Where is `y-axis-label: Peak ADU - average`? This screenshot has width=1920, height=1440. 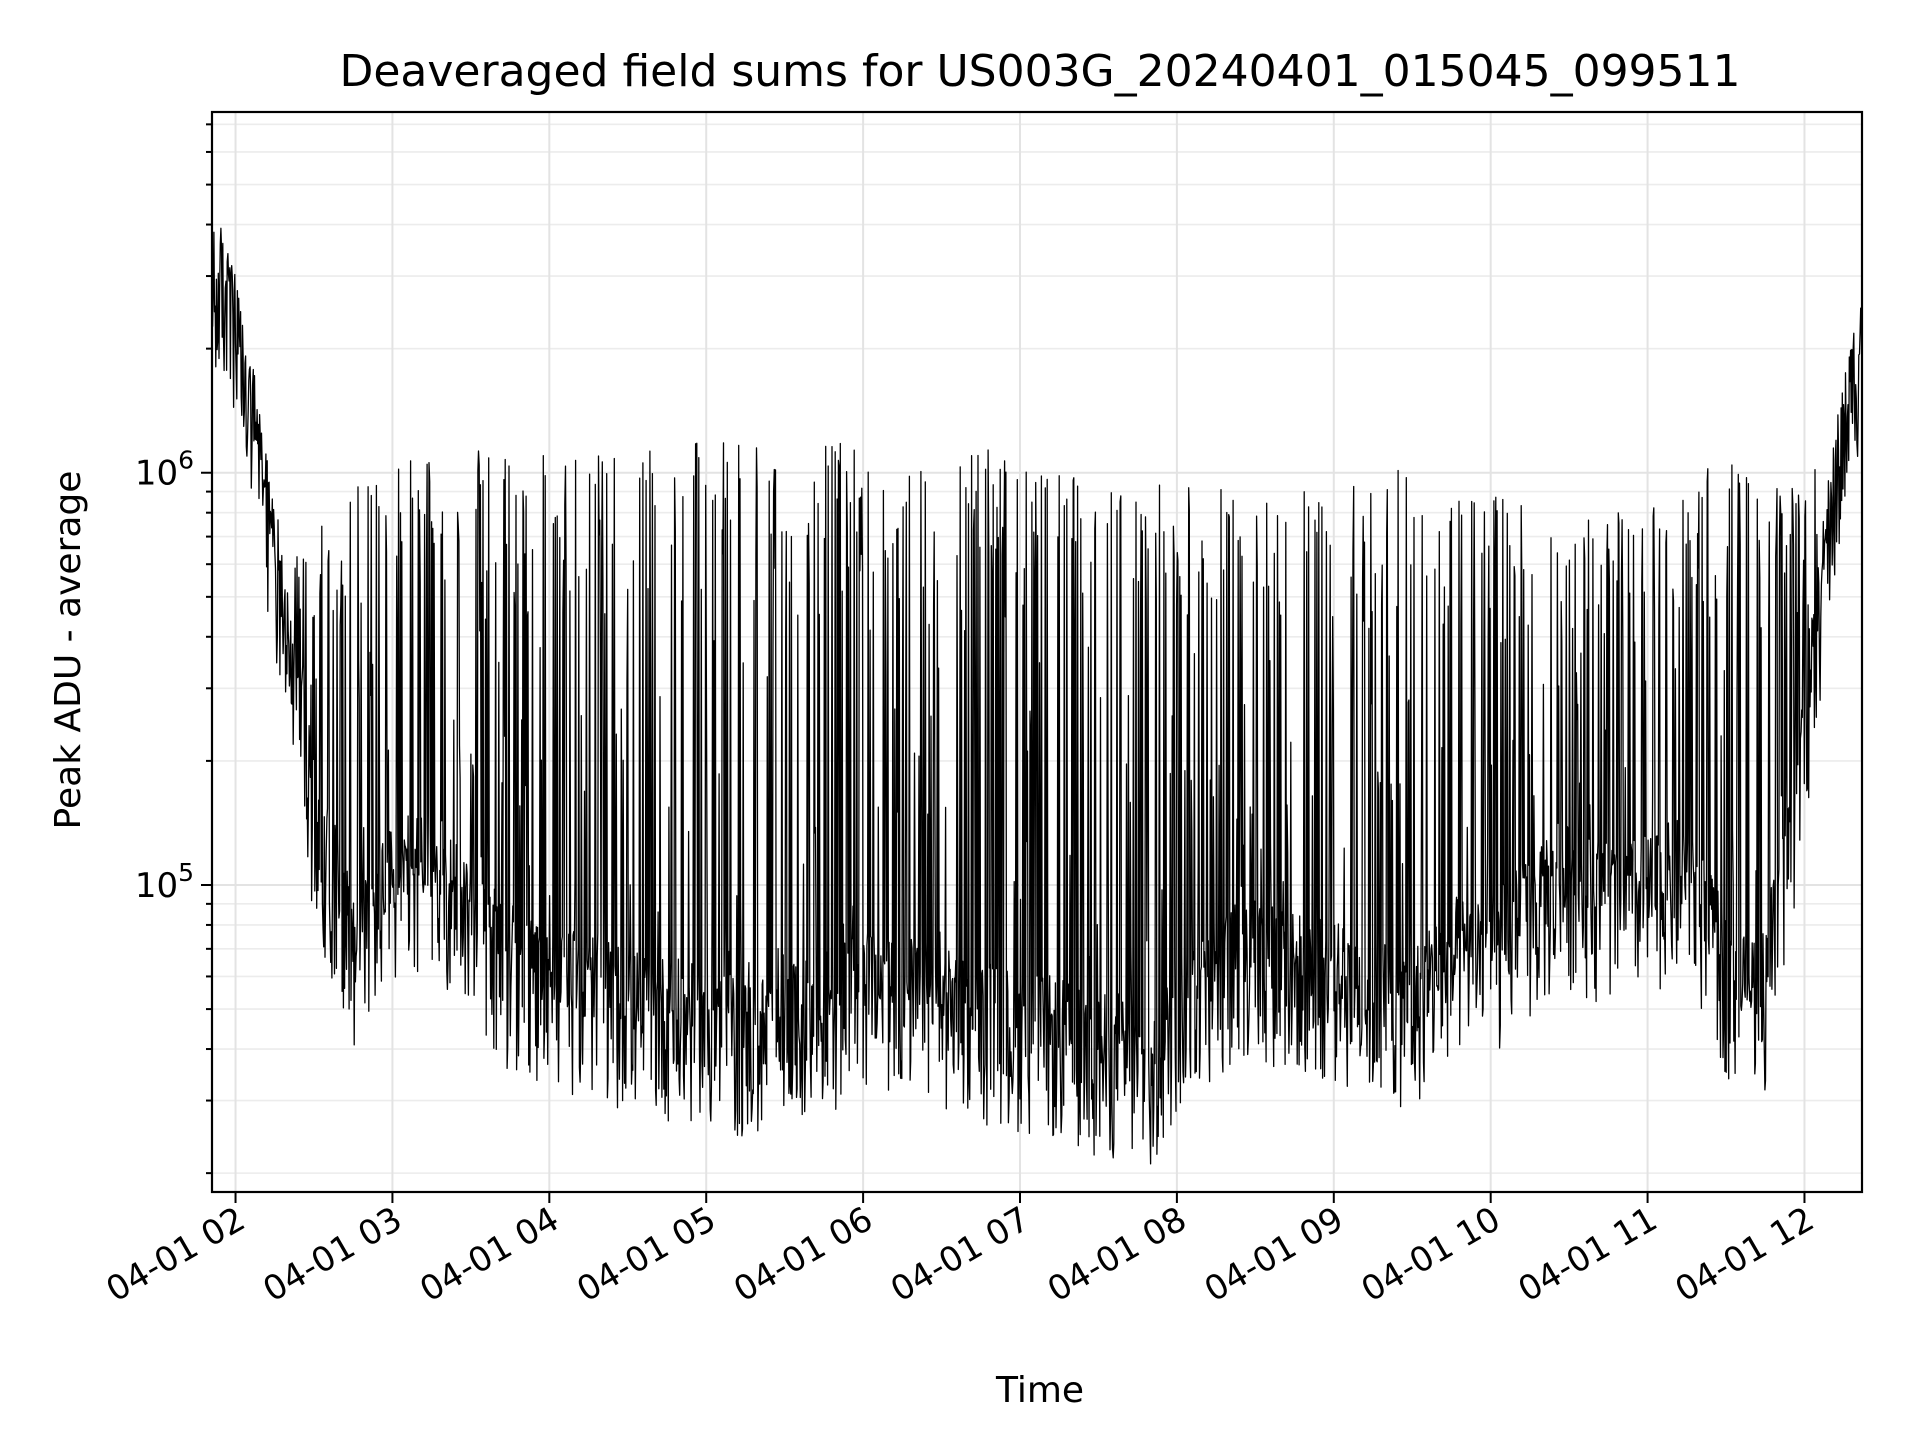
y-axis-label: Peak ADU - average is located at coordinates (68, 650).